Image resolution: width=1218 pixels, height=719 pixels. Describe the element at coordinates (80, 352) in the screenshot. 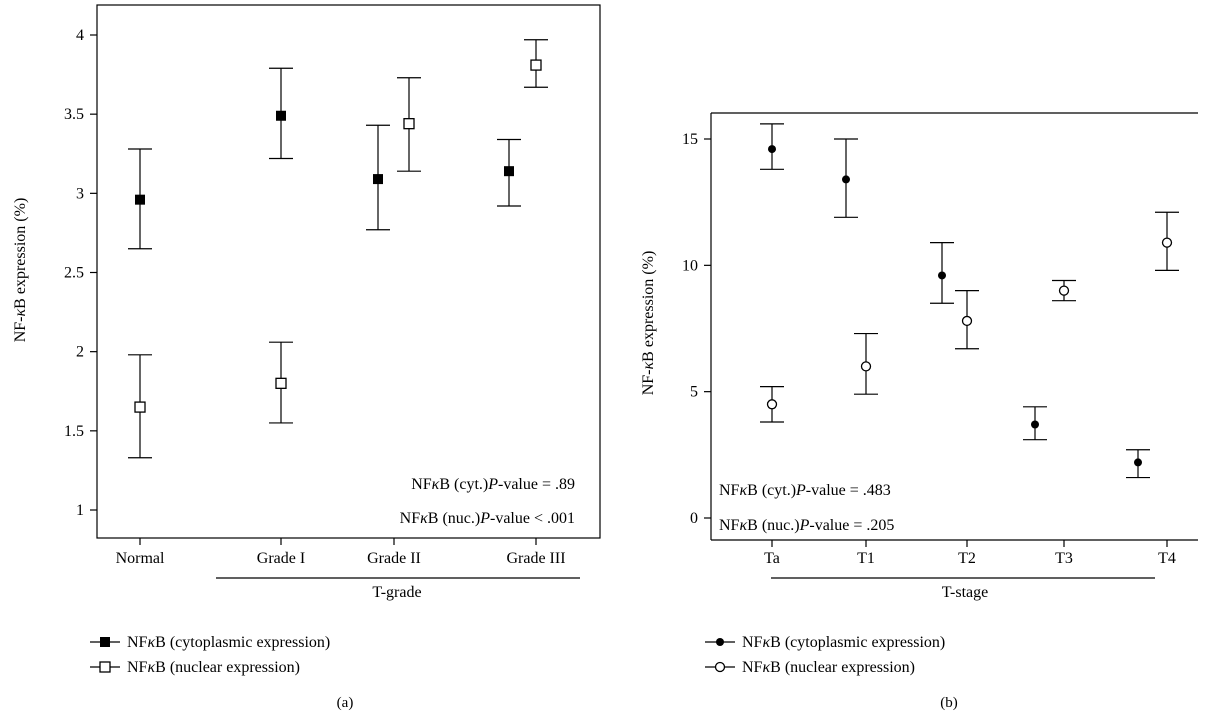

I see `y-tick-label: 2` at that location.